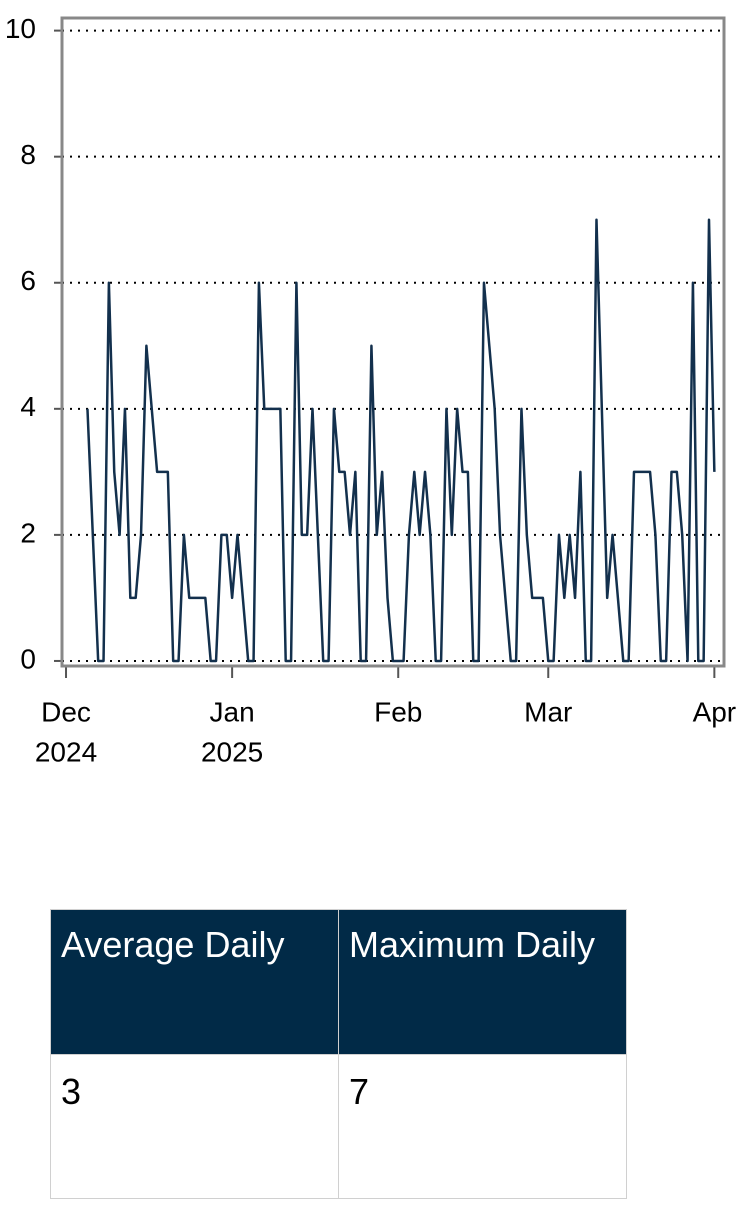 The height and width of the screenshot is (1231, 736). I want to click on header-cell: Maximum Daily, so click(482, 982).